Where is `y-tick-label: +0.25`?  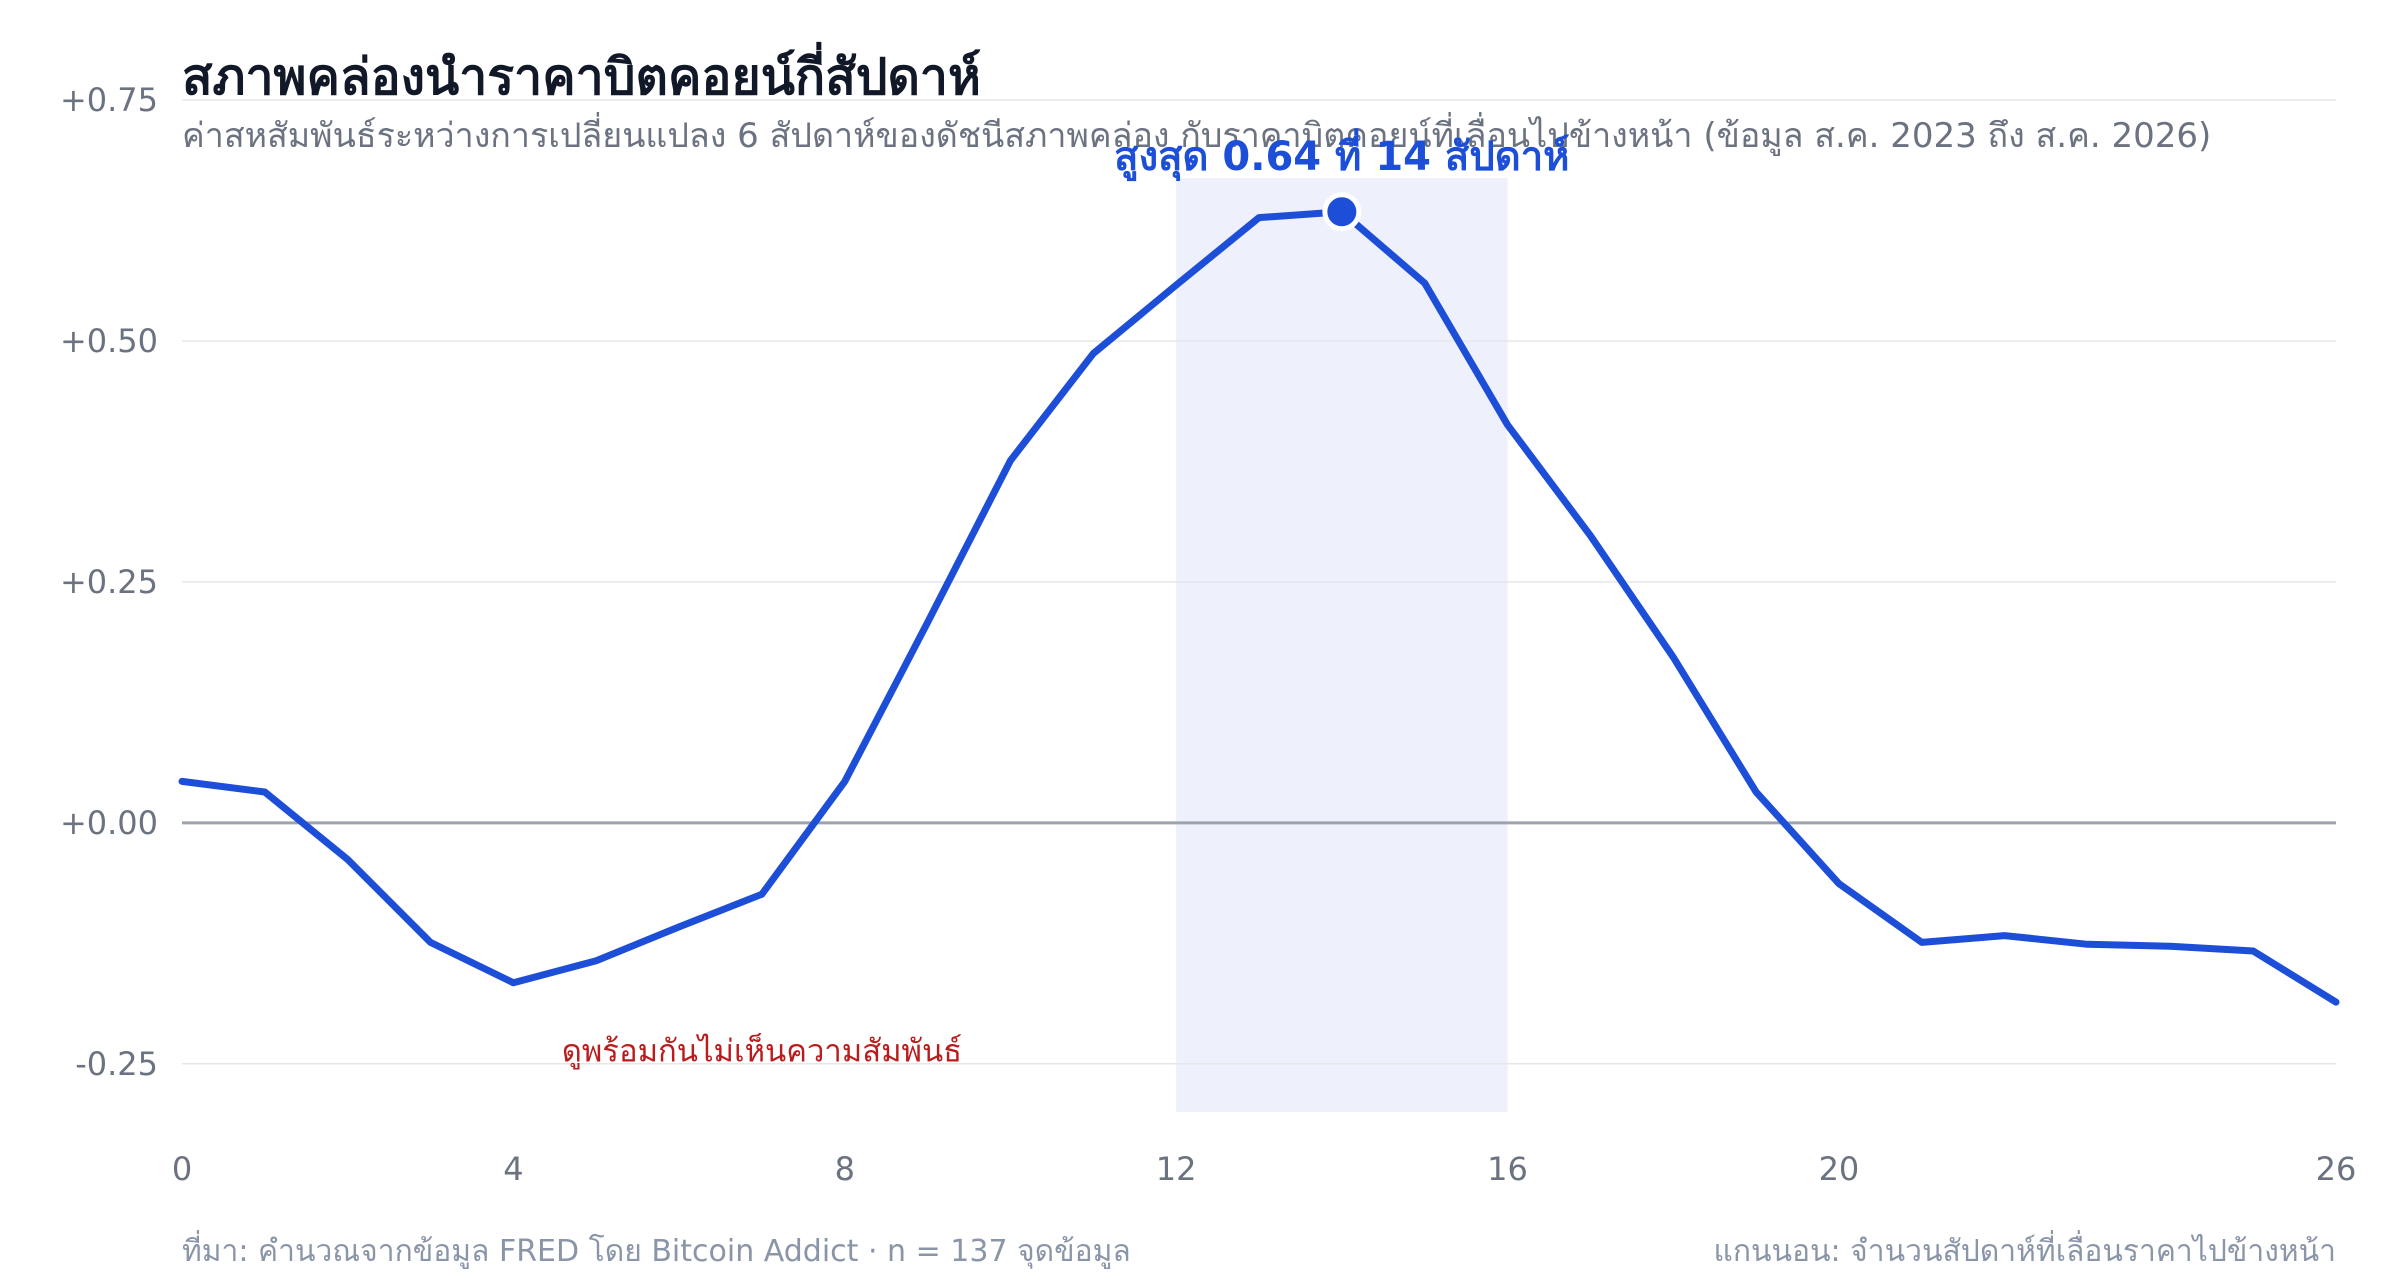 y-tick-label: +0.25 is located at coordinates (109, 582).